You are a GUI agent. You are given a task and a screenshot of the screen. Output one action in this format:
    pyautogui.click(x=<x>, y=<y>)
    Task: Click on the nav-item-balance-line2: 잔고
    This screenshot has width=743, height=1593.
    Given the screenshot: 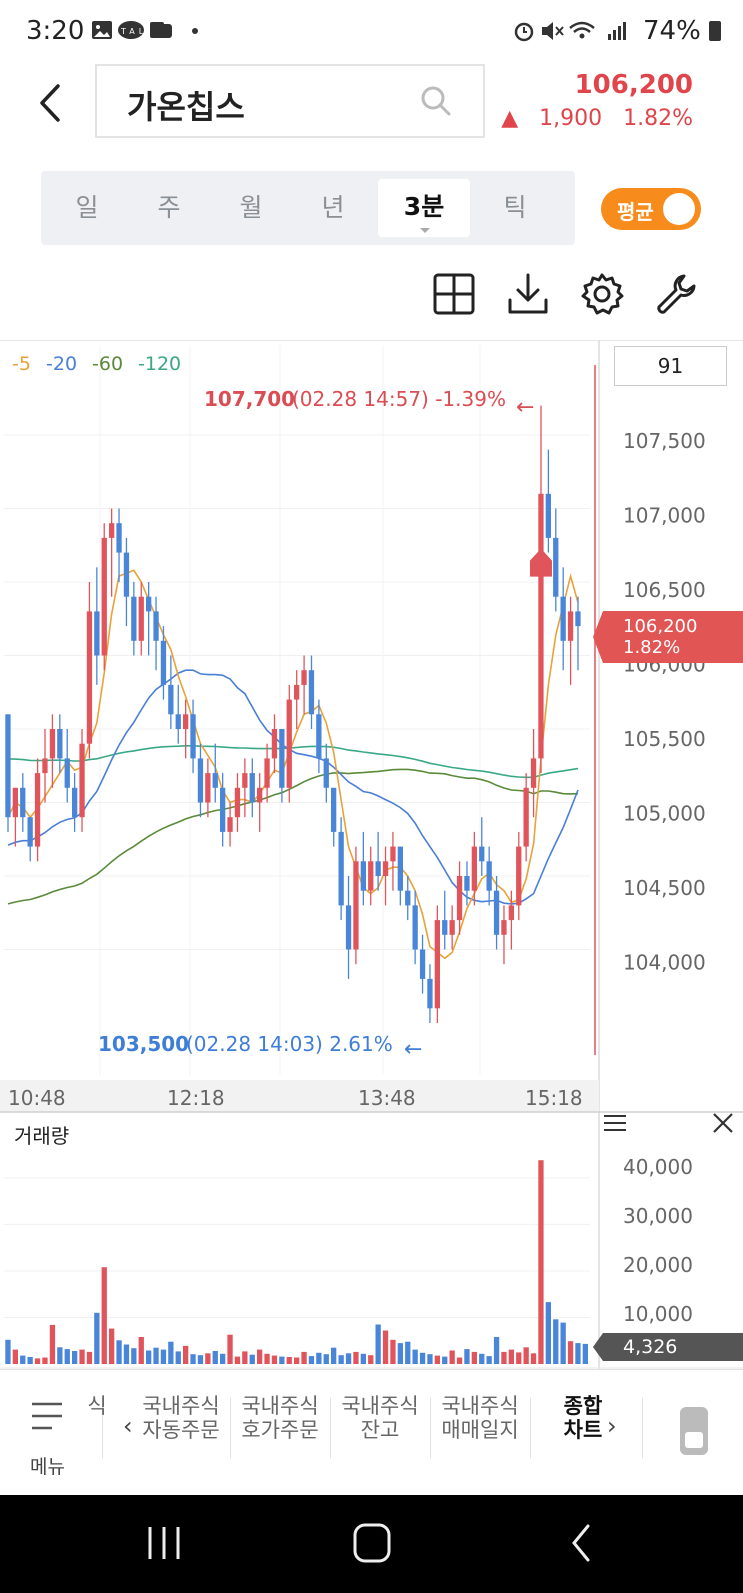 What is the action you would take?
    pyautogui.click(x=380, y=1430)
    